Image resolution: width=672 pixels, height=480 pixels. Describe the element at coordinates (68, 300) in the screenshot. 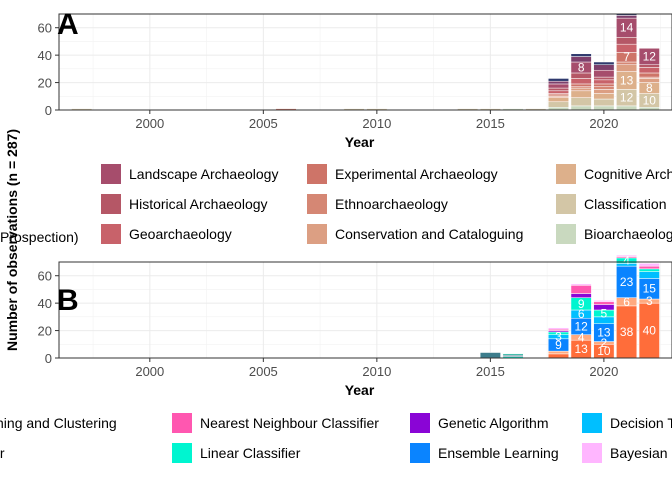

I see `panel-tag: B` at that location.